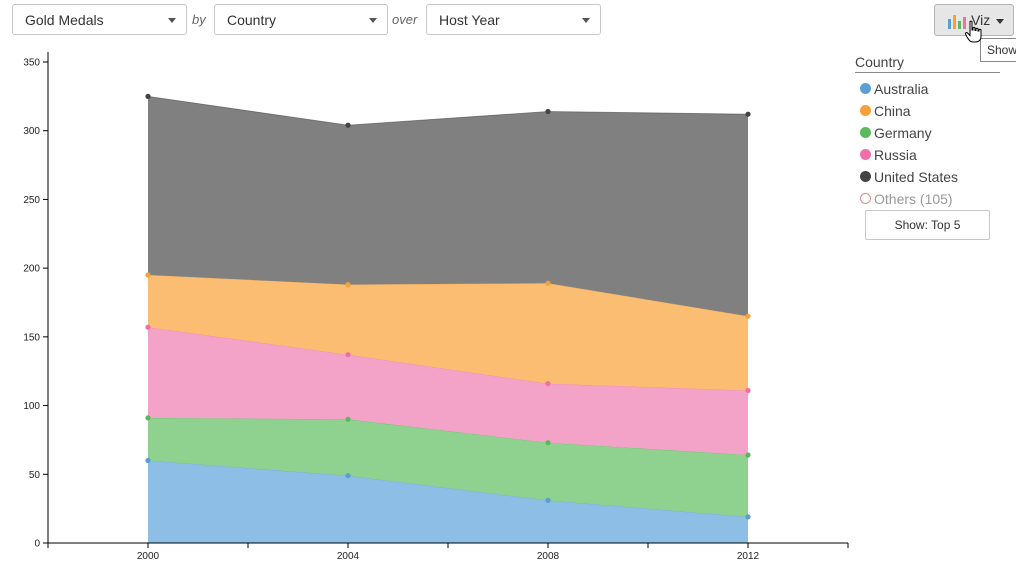 The height and width of the screenshot is (576, 1016). What do you see at coordinates (548, 384) in the screenshot?
I see `point-russia-2008` at bounding box center [548, 384].